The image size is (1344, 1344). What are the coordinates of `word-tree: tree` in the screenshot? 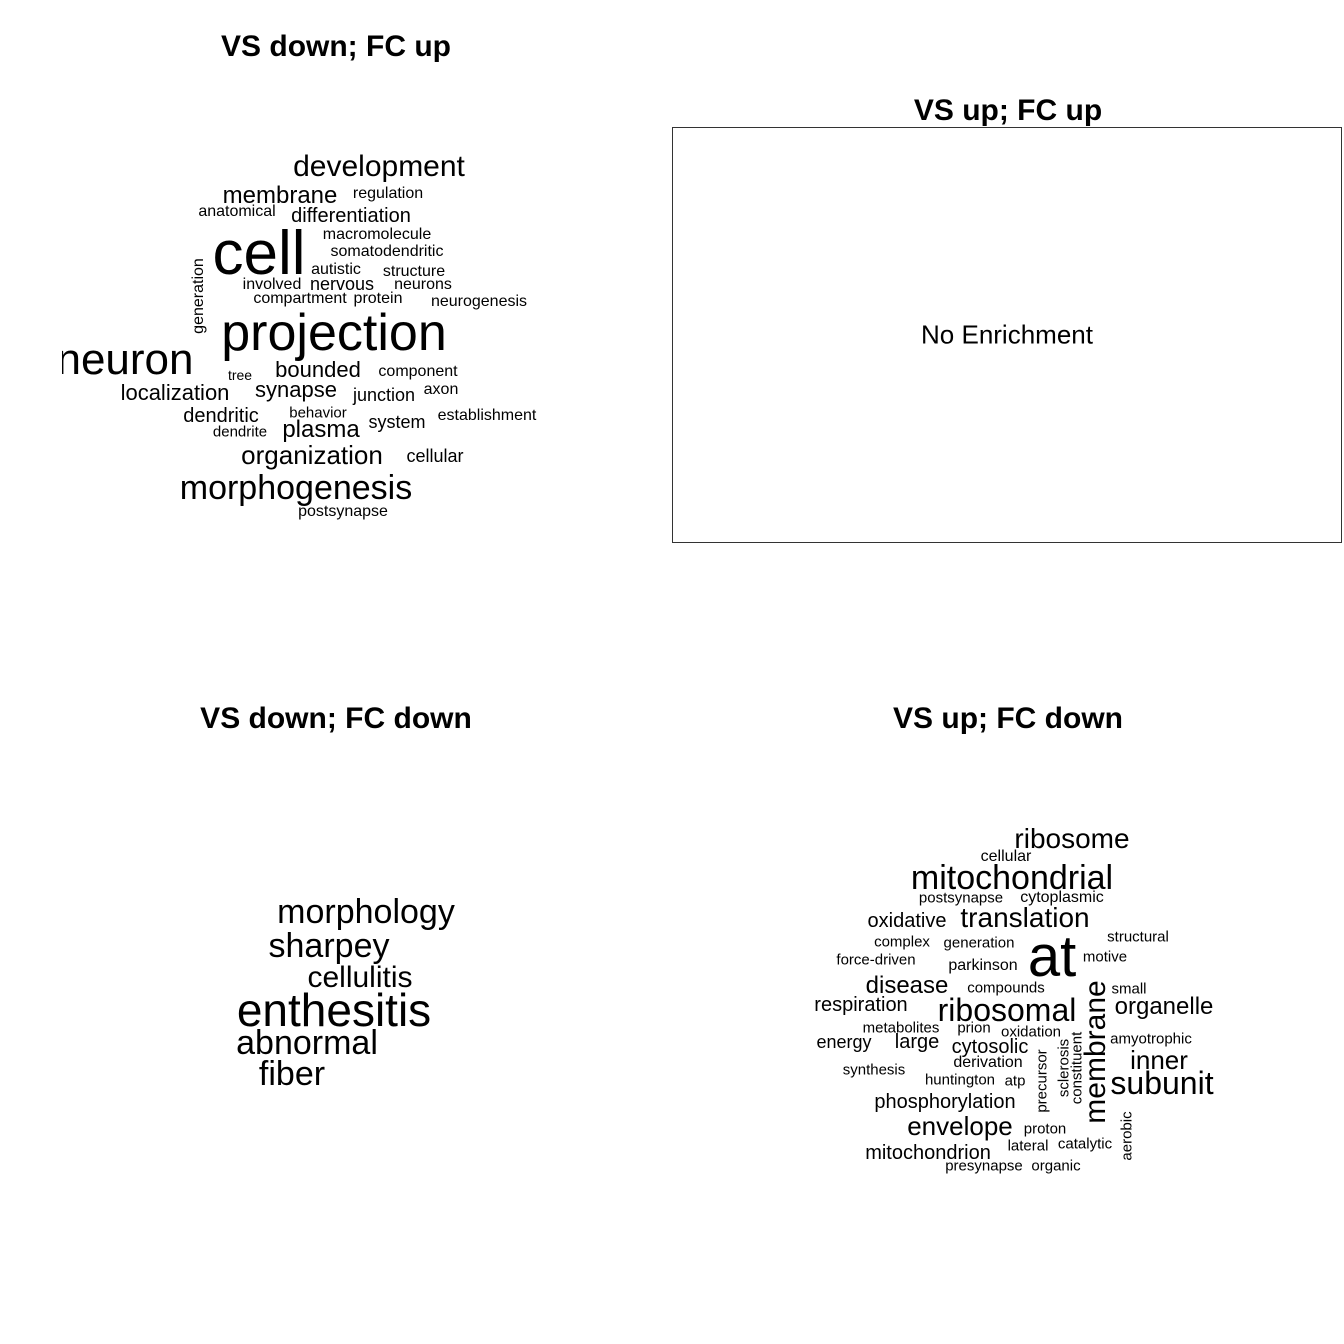 It's located at (240, 375).